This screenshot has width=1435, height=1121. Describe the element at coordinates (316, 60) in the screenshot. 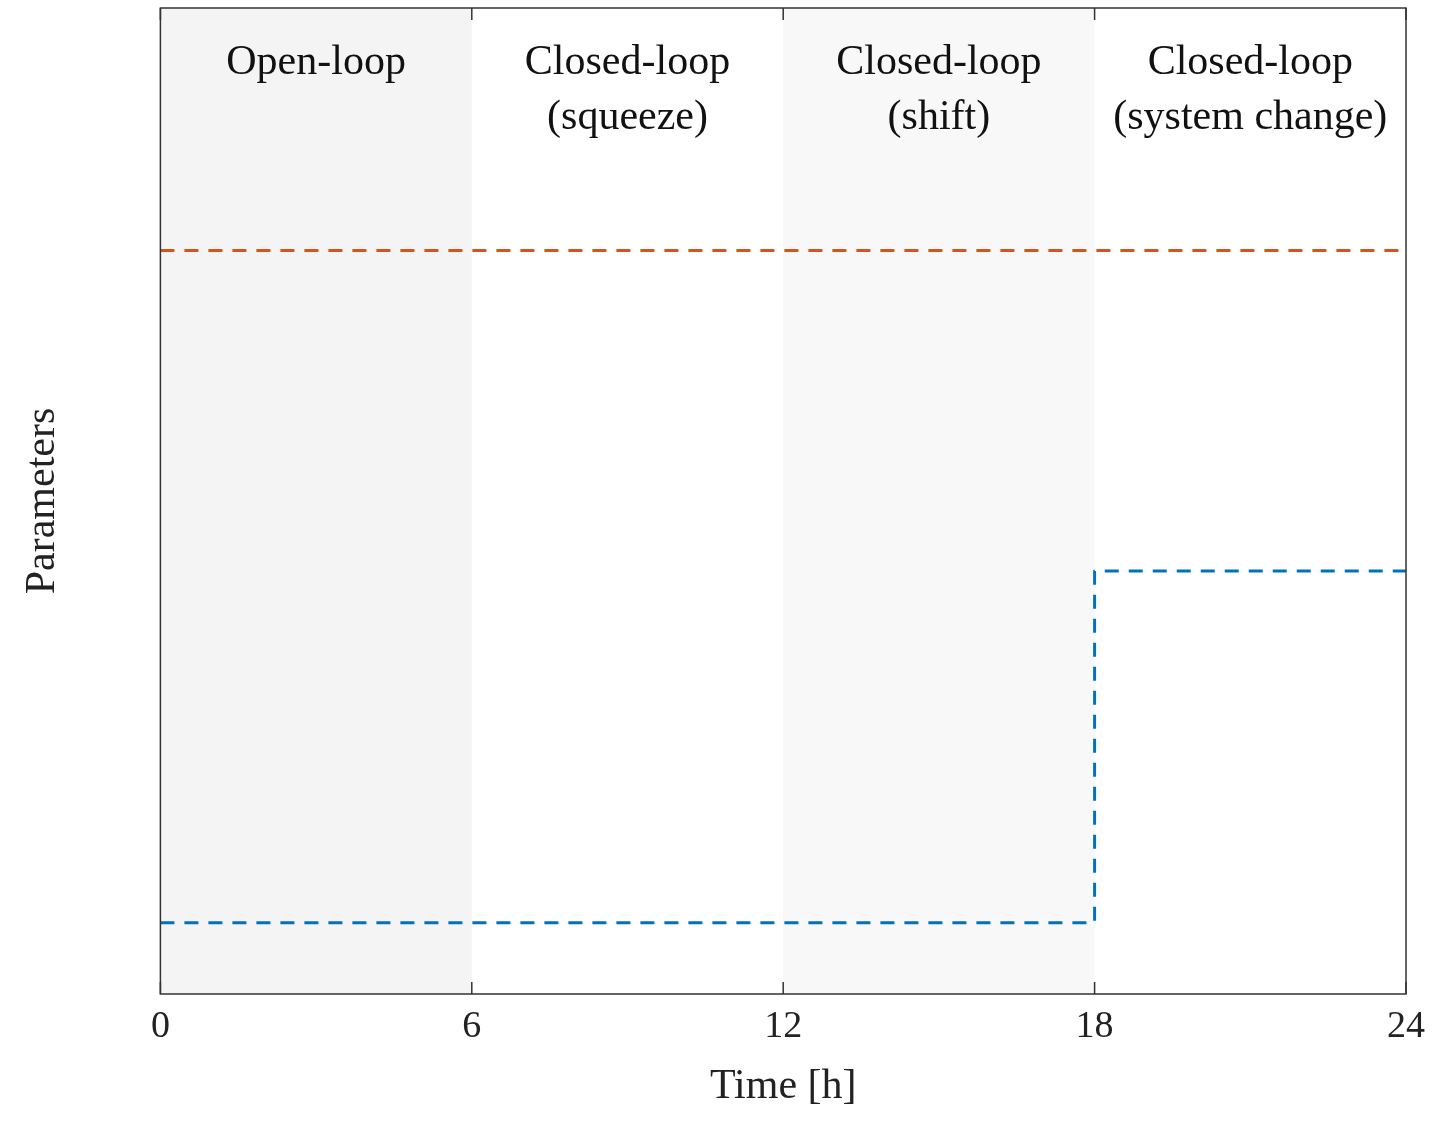

I see `band-label: Open-loop` at that location.